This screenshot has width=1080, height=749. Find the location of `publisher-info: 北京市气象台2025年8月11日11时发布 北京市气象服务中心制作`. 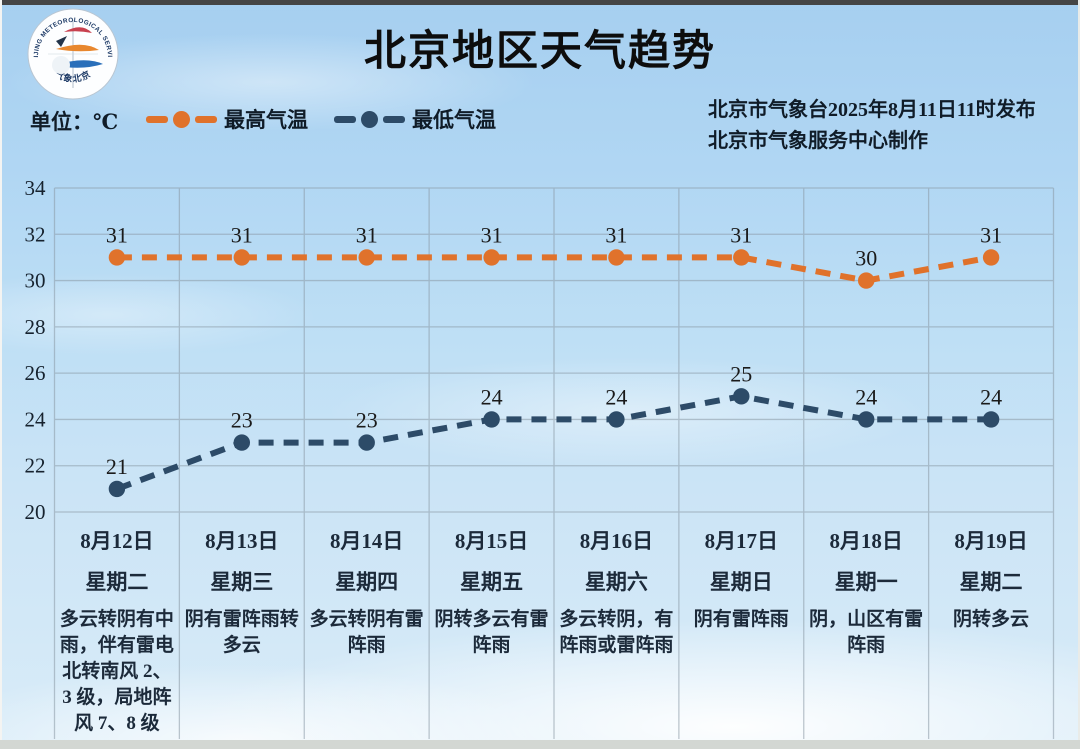

publisher-info: 北京市气象台2025年8月11日11时发布 北京市气象服务中心制作 is located at coordinates (872, 126).